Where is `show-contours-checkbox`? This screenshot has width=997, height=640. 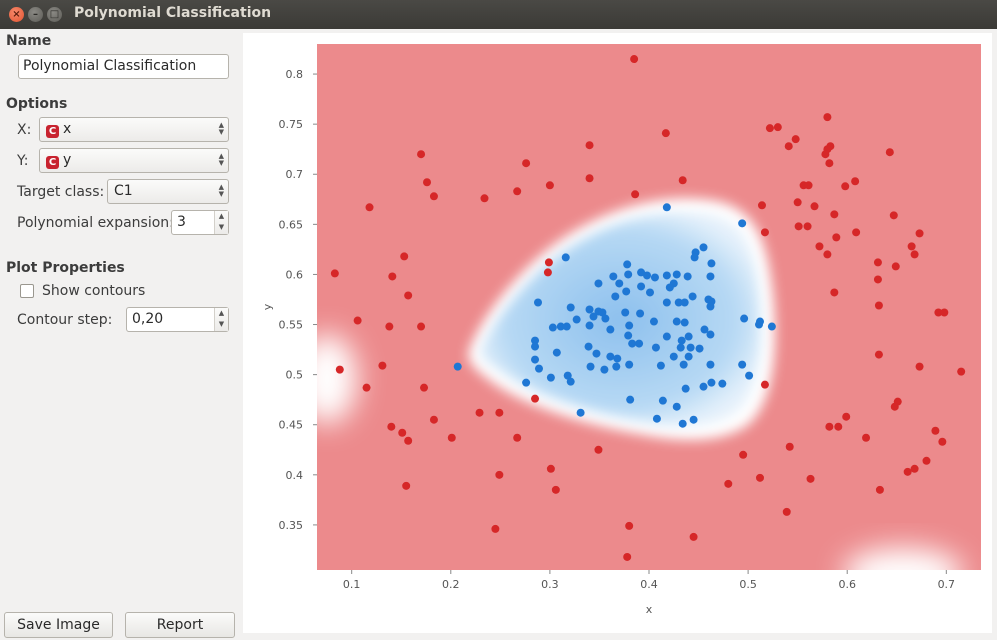 show-contours-checkbox is located at coordinates (27, 291).